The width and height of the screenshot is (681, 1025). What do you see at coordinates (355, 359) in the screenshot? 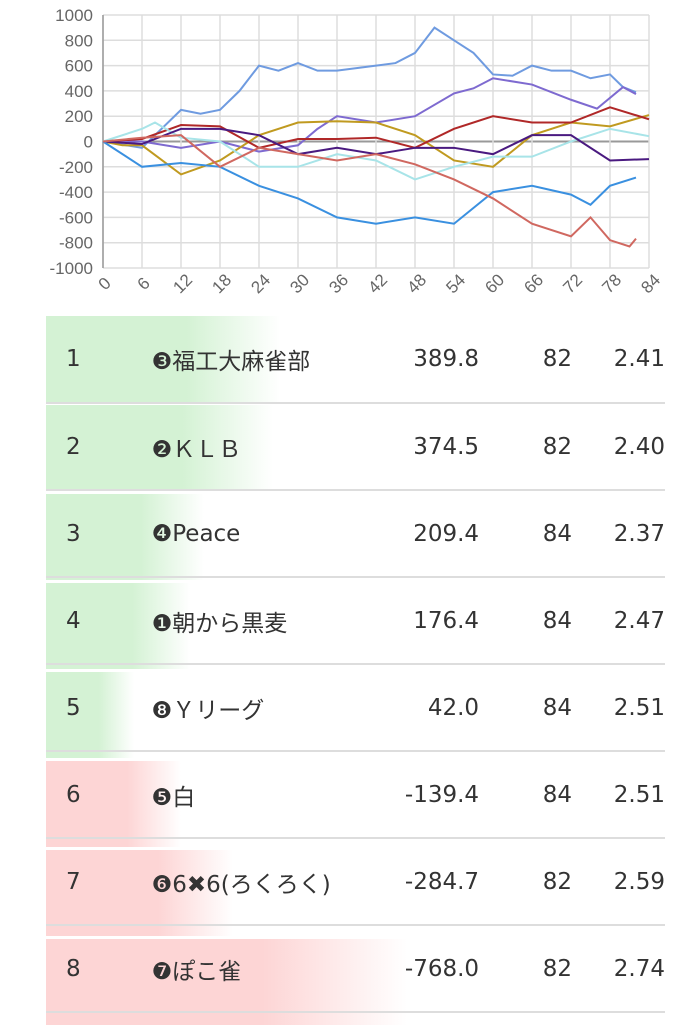
I see `table-row: 1 ❸福工大麻雀部 389.8 82 2.41` at bounding box center [355, 359].